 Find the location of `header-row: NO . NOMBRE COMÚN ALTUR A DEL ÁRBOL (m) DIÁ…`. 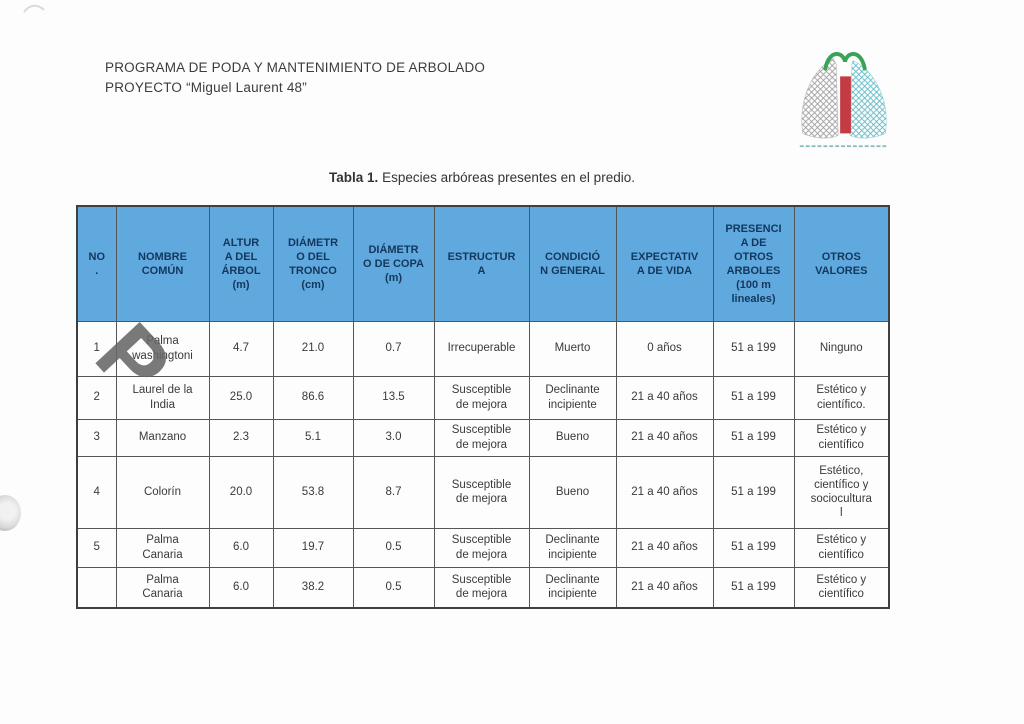

header-row: NO . NOMBRE COMÚN ALTUR A DEL ÁRBOL (m) DIÁ… is located at coordinates (483, 263).